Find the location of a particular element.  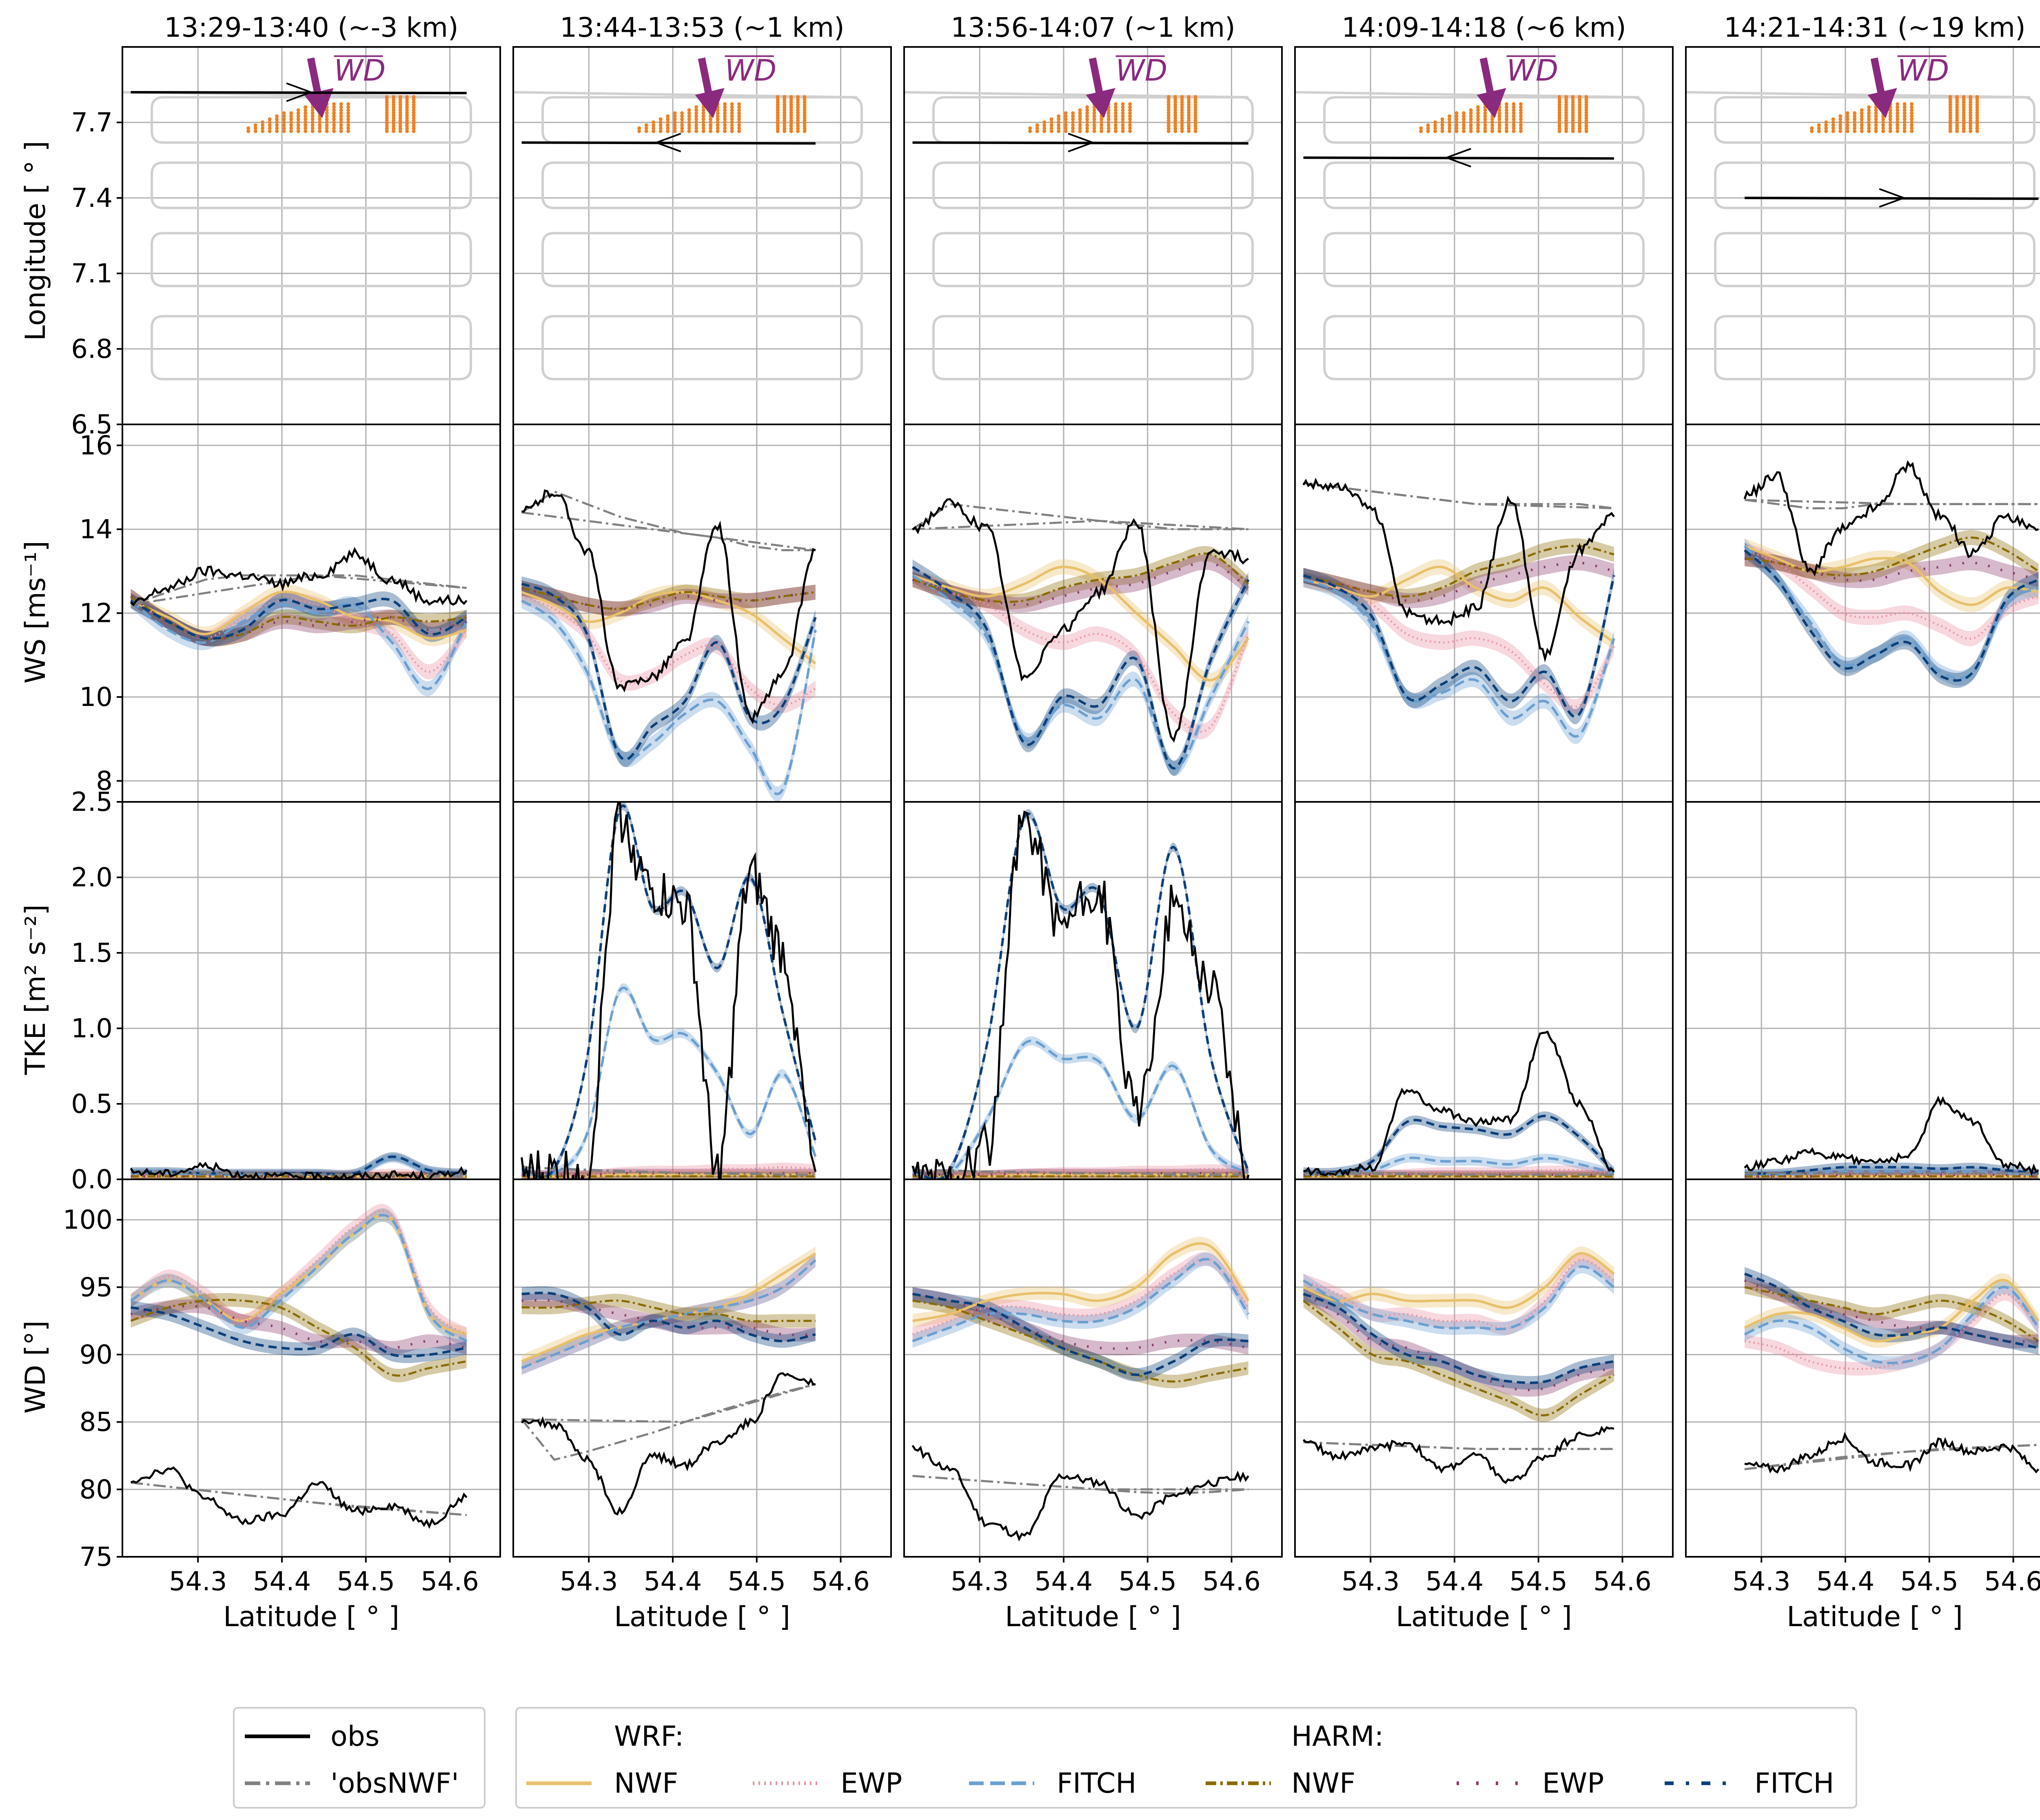

x-tick-label: 54.5 is located at coordinates (757, 1582).